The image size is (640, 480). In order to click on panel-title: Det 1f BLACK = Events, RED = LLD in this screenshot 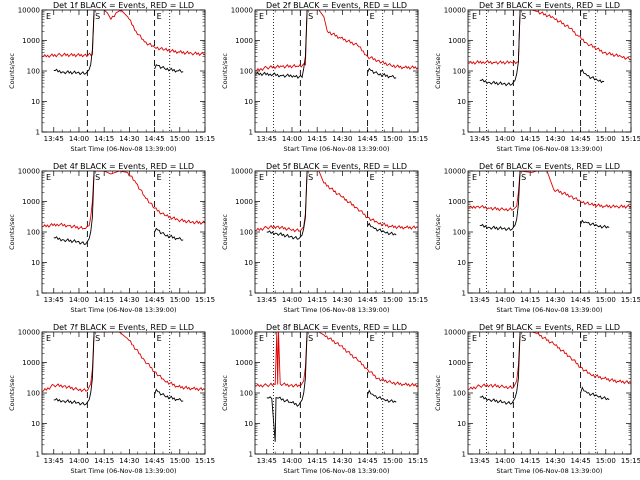, I will do `click(123, 5)`.